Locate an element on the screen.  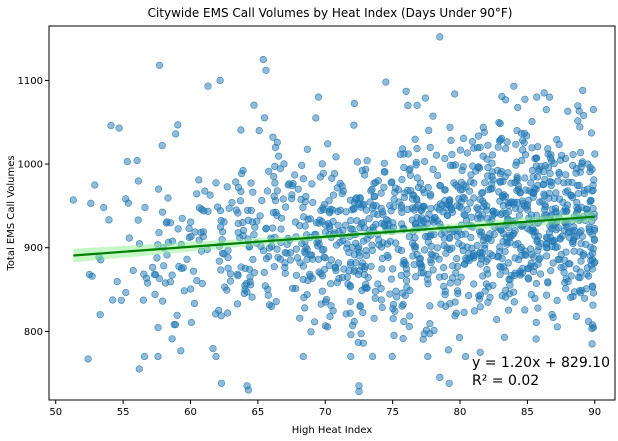
regression-layer is located at coordinates (334, 237).